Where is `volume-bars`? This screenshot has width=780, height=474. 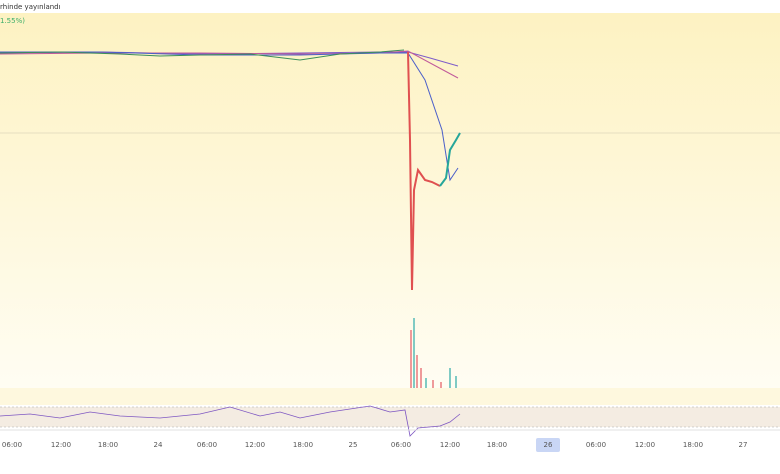 volume-bars is located at coordinates (433, 353).